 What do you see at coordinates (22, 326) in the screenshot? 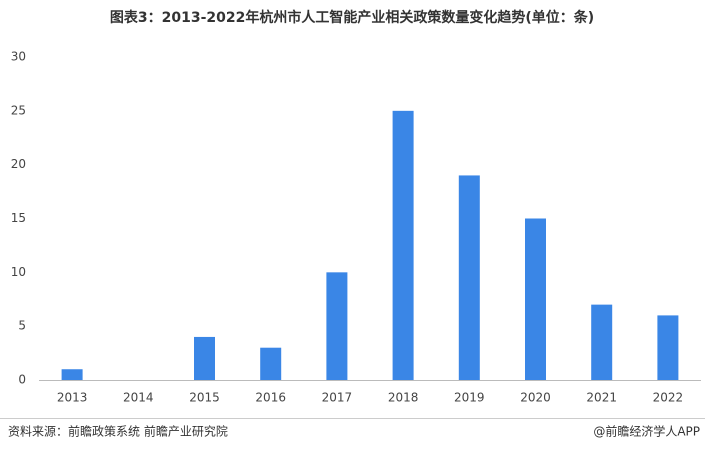
I see `y-tick-label: 5` at bounding box center [22, 326].